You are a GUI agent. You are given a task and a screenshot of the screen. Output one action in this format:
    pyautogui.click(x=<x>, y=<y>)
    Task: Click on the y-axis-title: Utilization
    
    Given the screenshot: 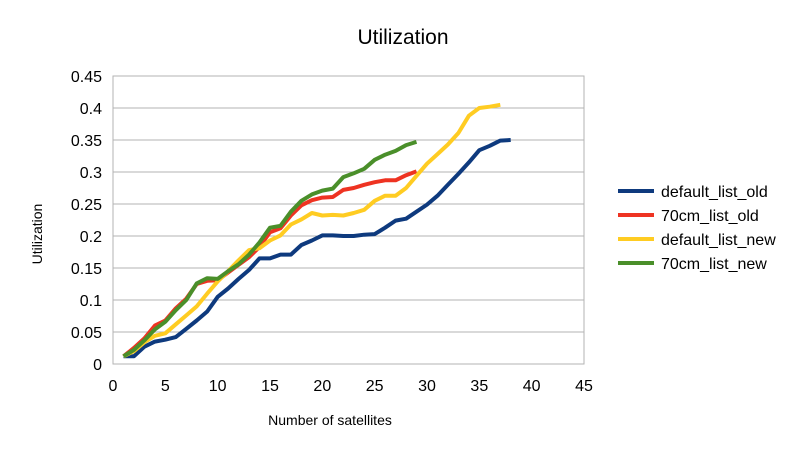 What is the action you would take?
    pyautogui.click(x=37, y=234)
    